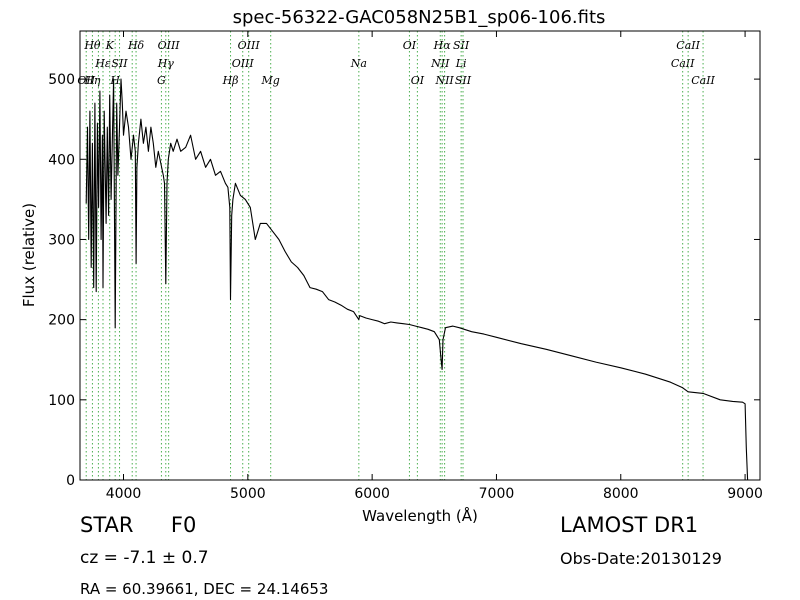  Describe the element at coordinates (442, 45) in the screenshot. I see `spectral-line-label: Hα` at that location.